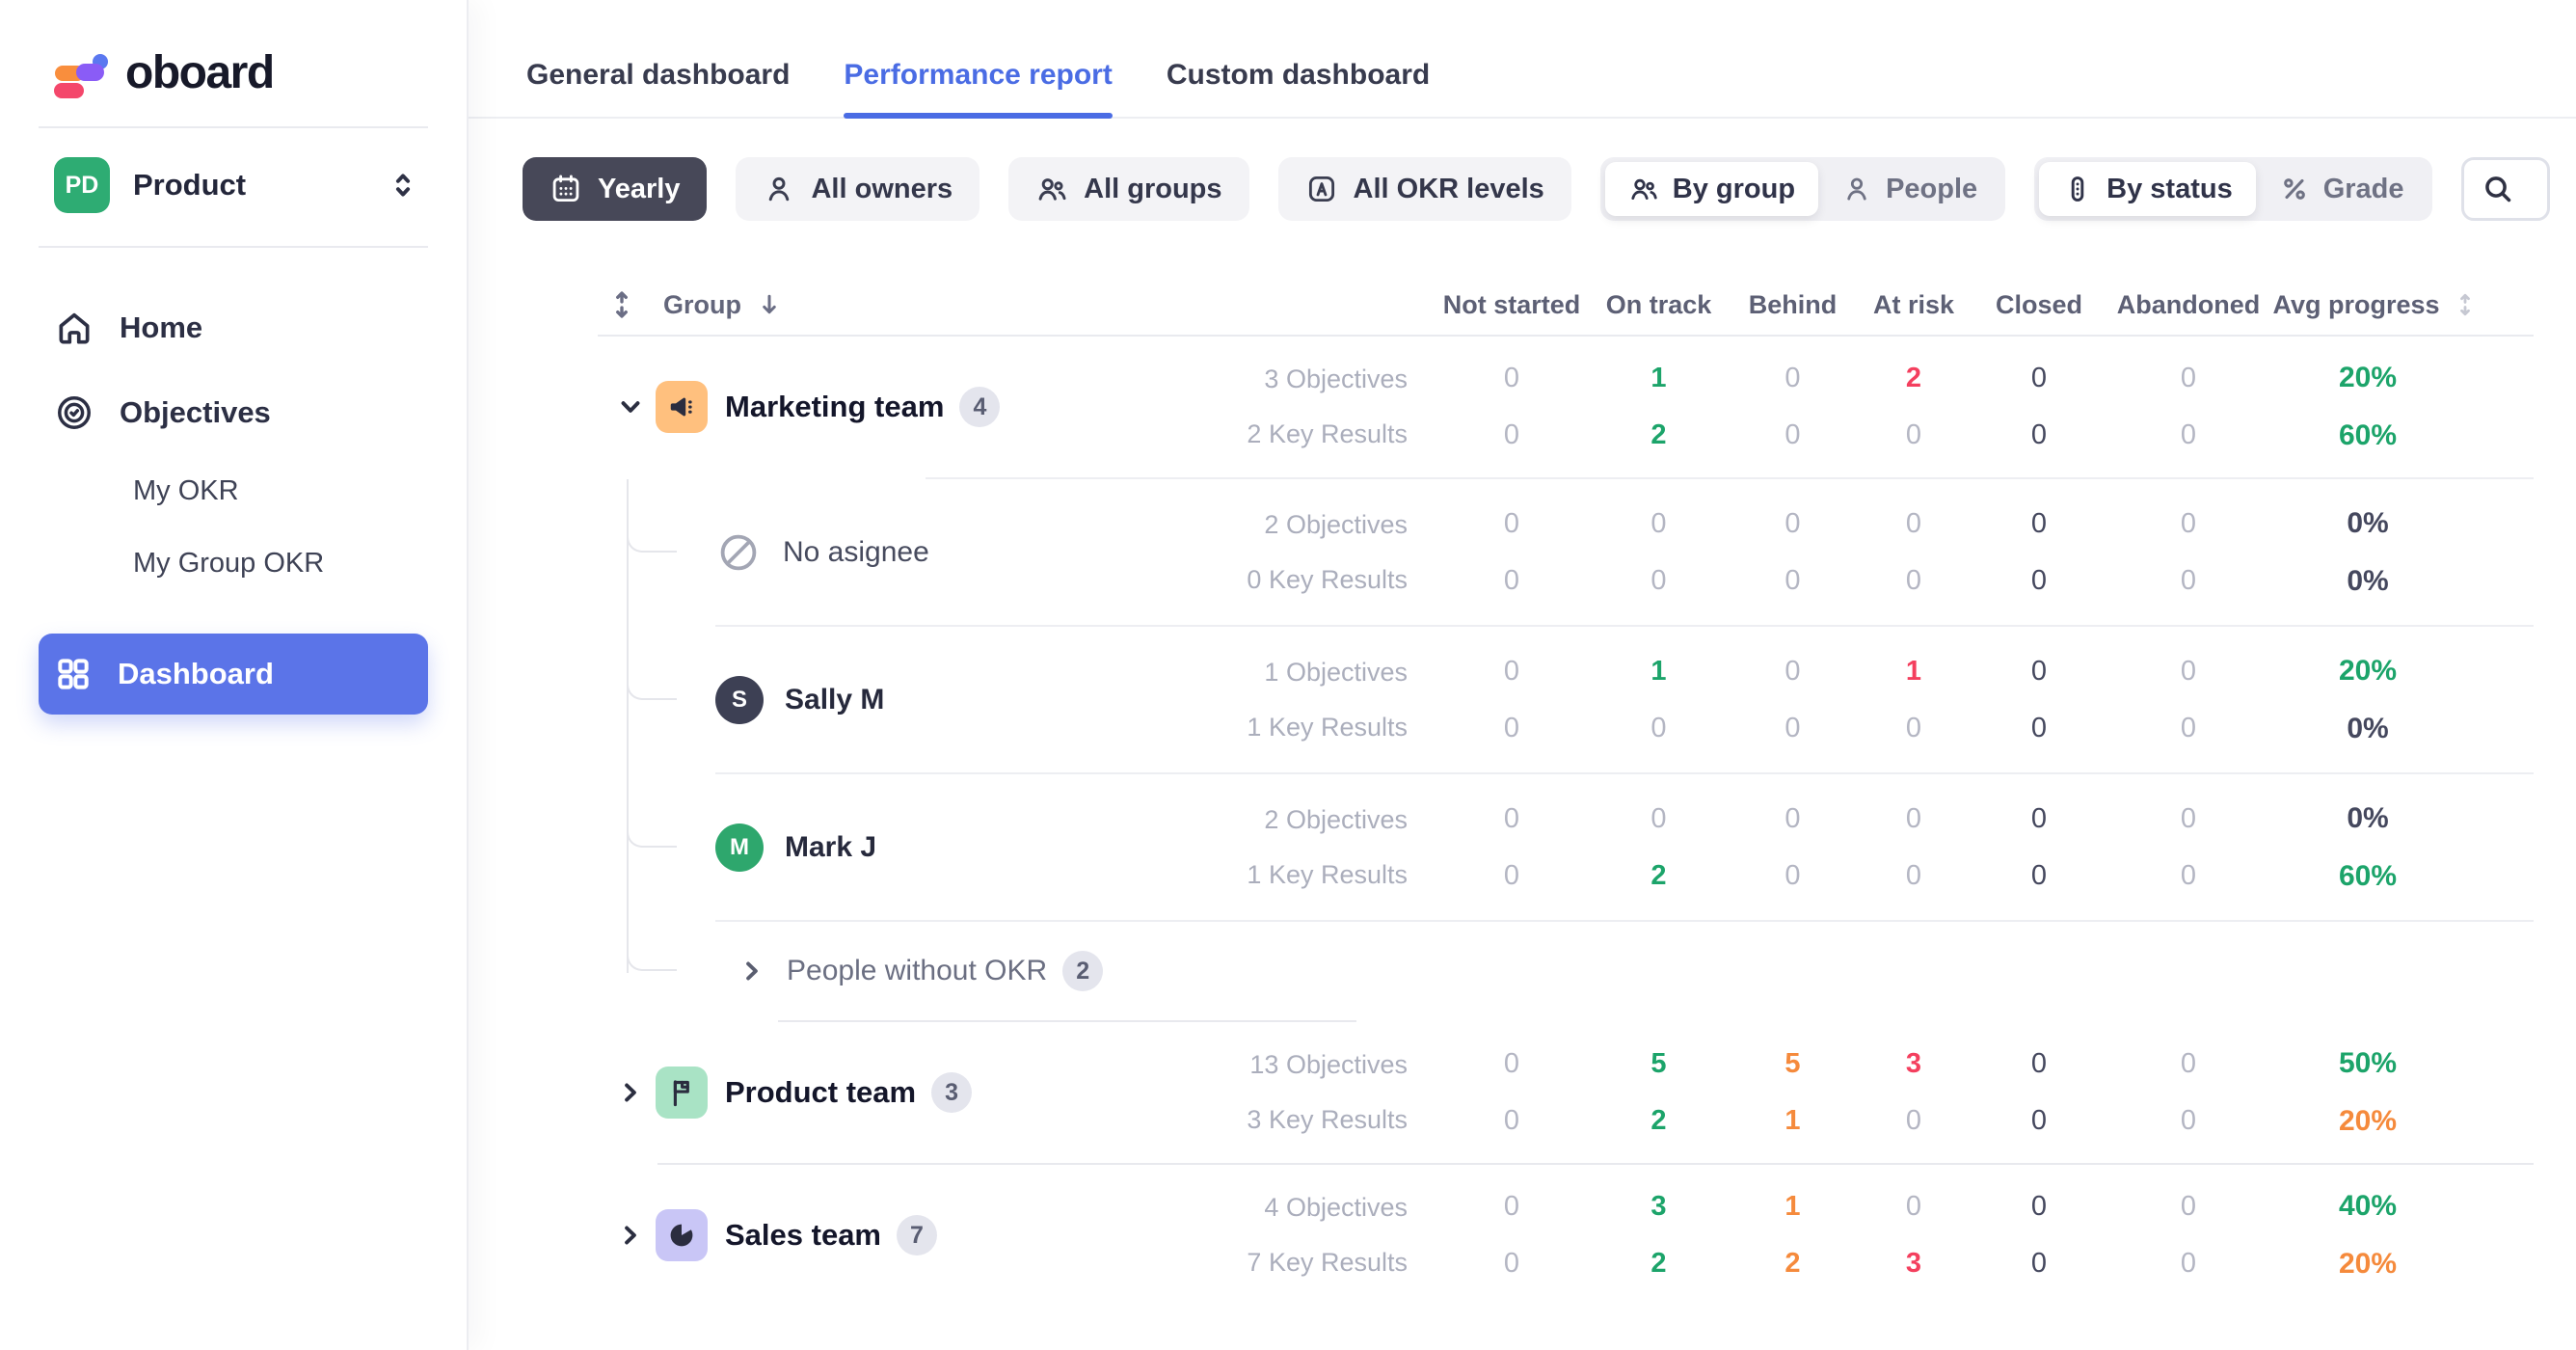 This screenshot has height=1350, width=2576. What do you see at coordinates (622, 304) in the screenshot?
I see `expand-collapse-all-icon` at bounding box center [622, 304].